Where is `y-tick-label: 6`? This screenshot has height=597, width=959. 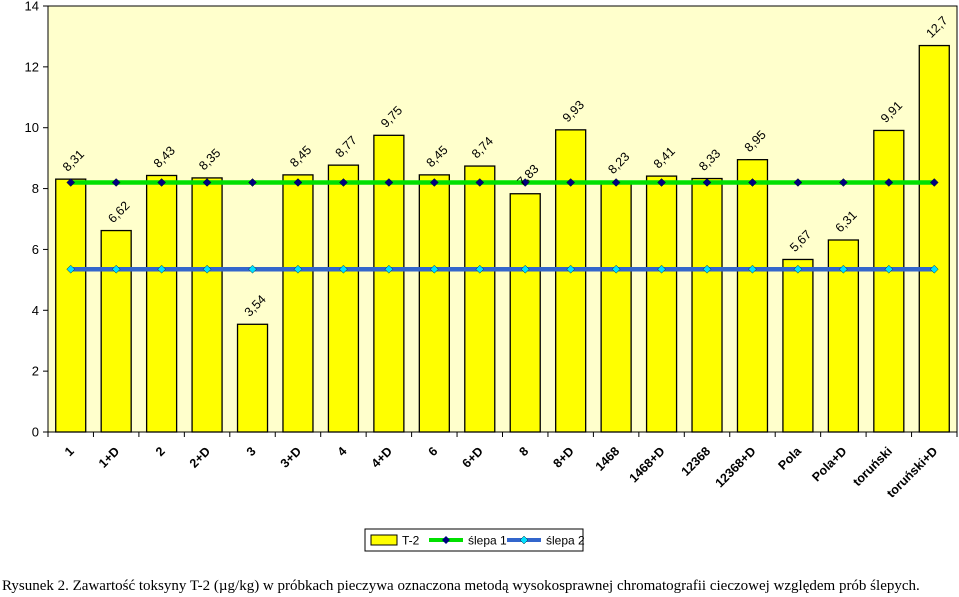
y-tick-label: 6 is located at coordinates (35, 249).